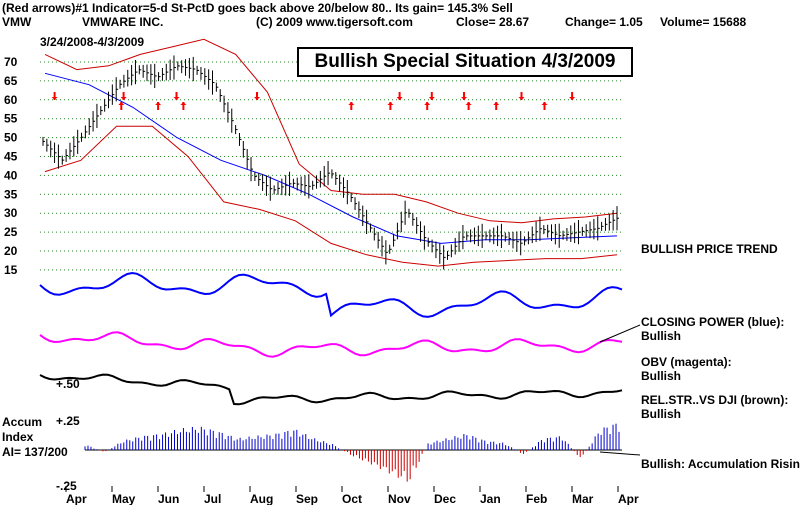 Image resolution: width=800 pixels, height=505 pixels. Describe the element at coordinates (261, 498) in the screenshot. I see `x-tick-Aug: Aug` at that location.